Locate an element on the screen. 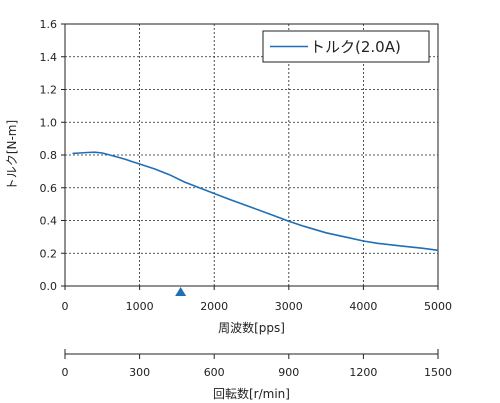 This screenshot has width=500, height=403. x2-tick-label: 900 is located at coordinates (288, 372).